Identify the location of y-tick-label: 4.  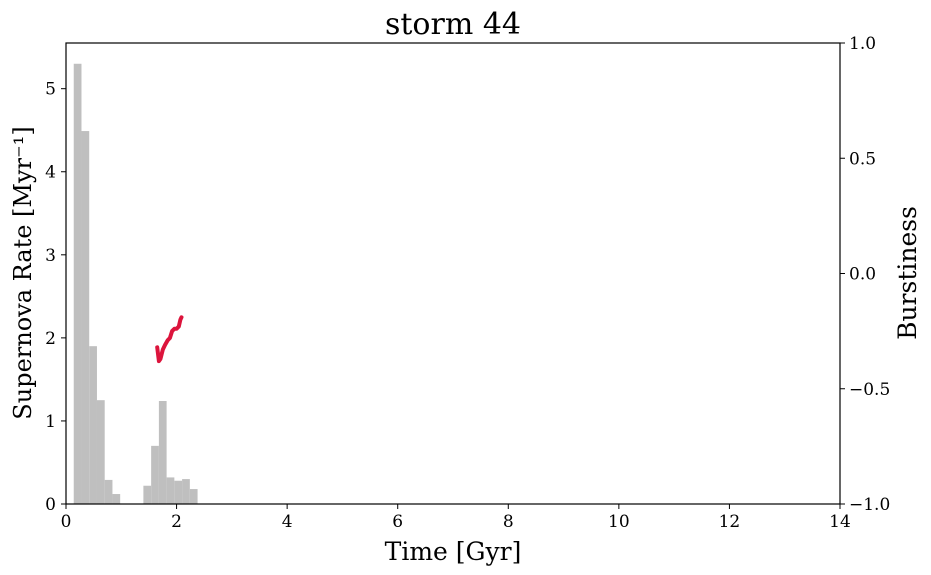
(50, 173).